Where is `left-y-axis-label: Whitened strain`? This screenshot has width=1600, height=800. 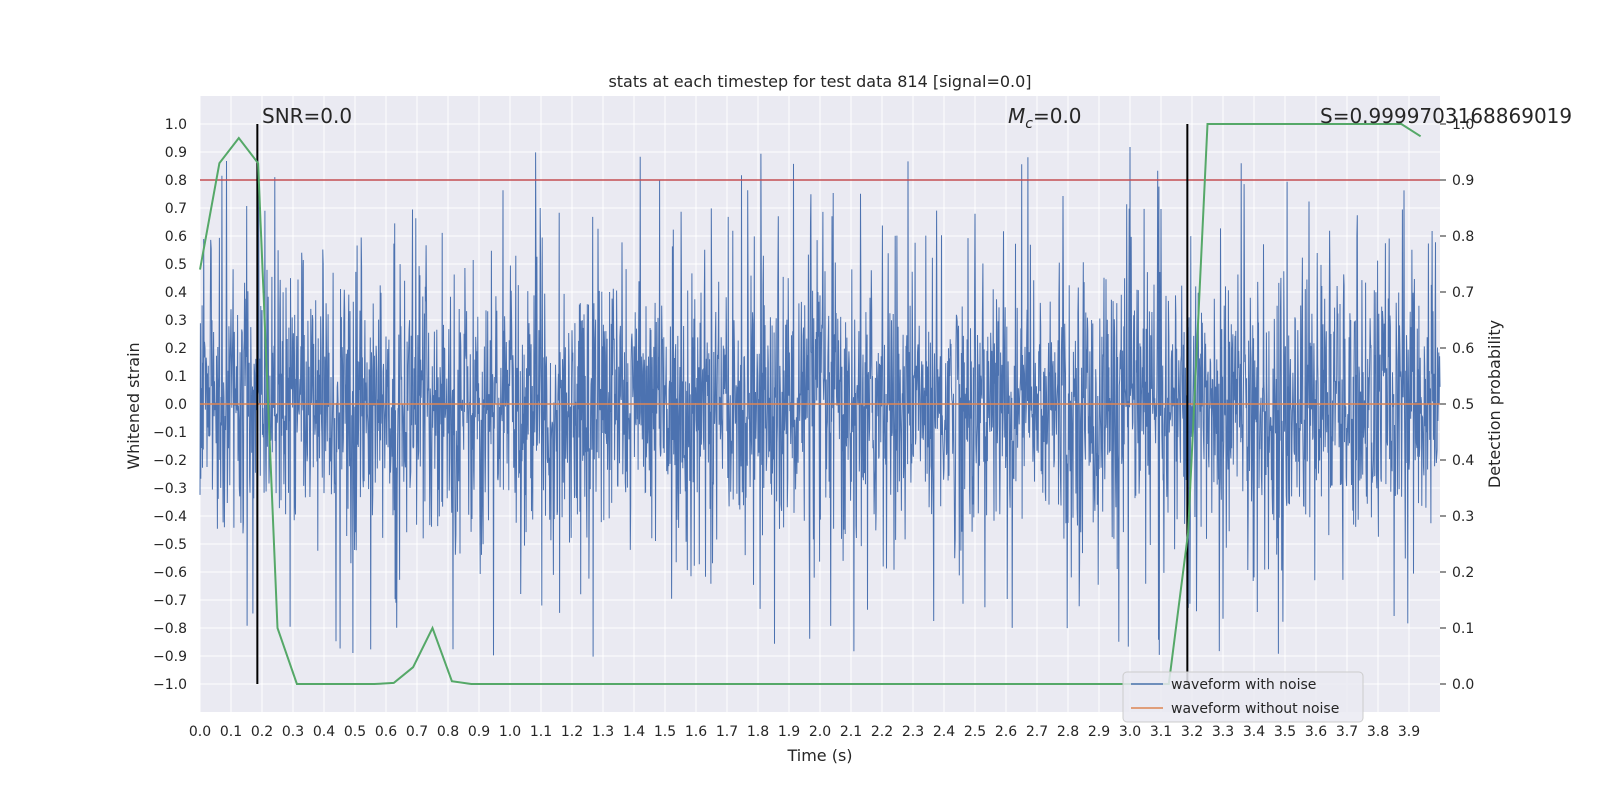 left-y-axis-label: Whitened strain is located at coordinates (133, 405).